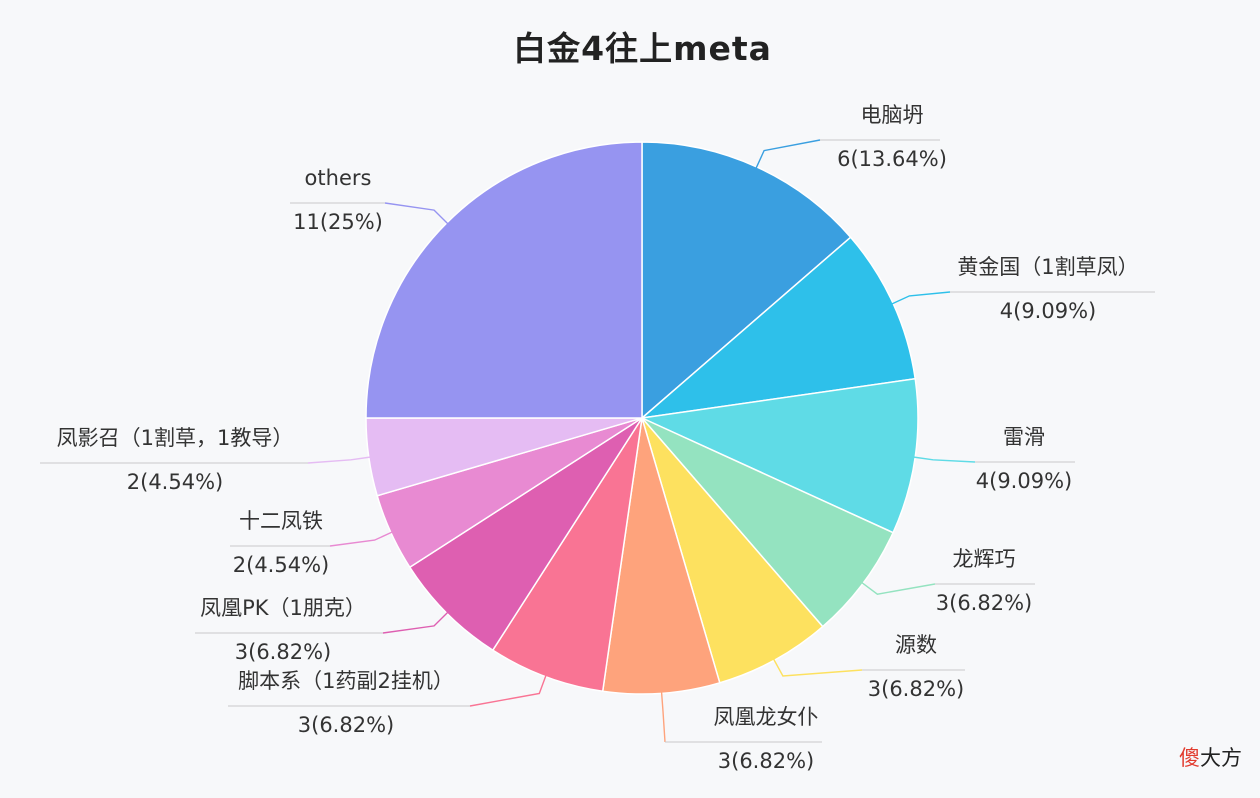  Describe the element at coordinates (984, 559) in the screenshot. I see `slice-name-label: 龙辉巧` at that location.